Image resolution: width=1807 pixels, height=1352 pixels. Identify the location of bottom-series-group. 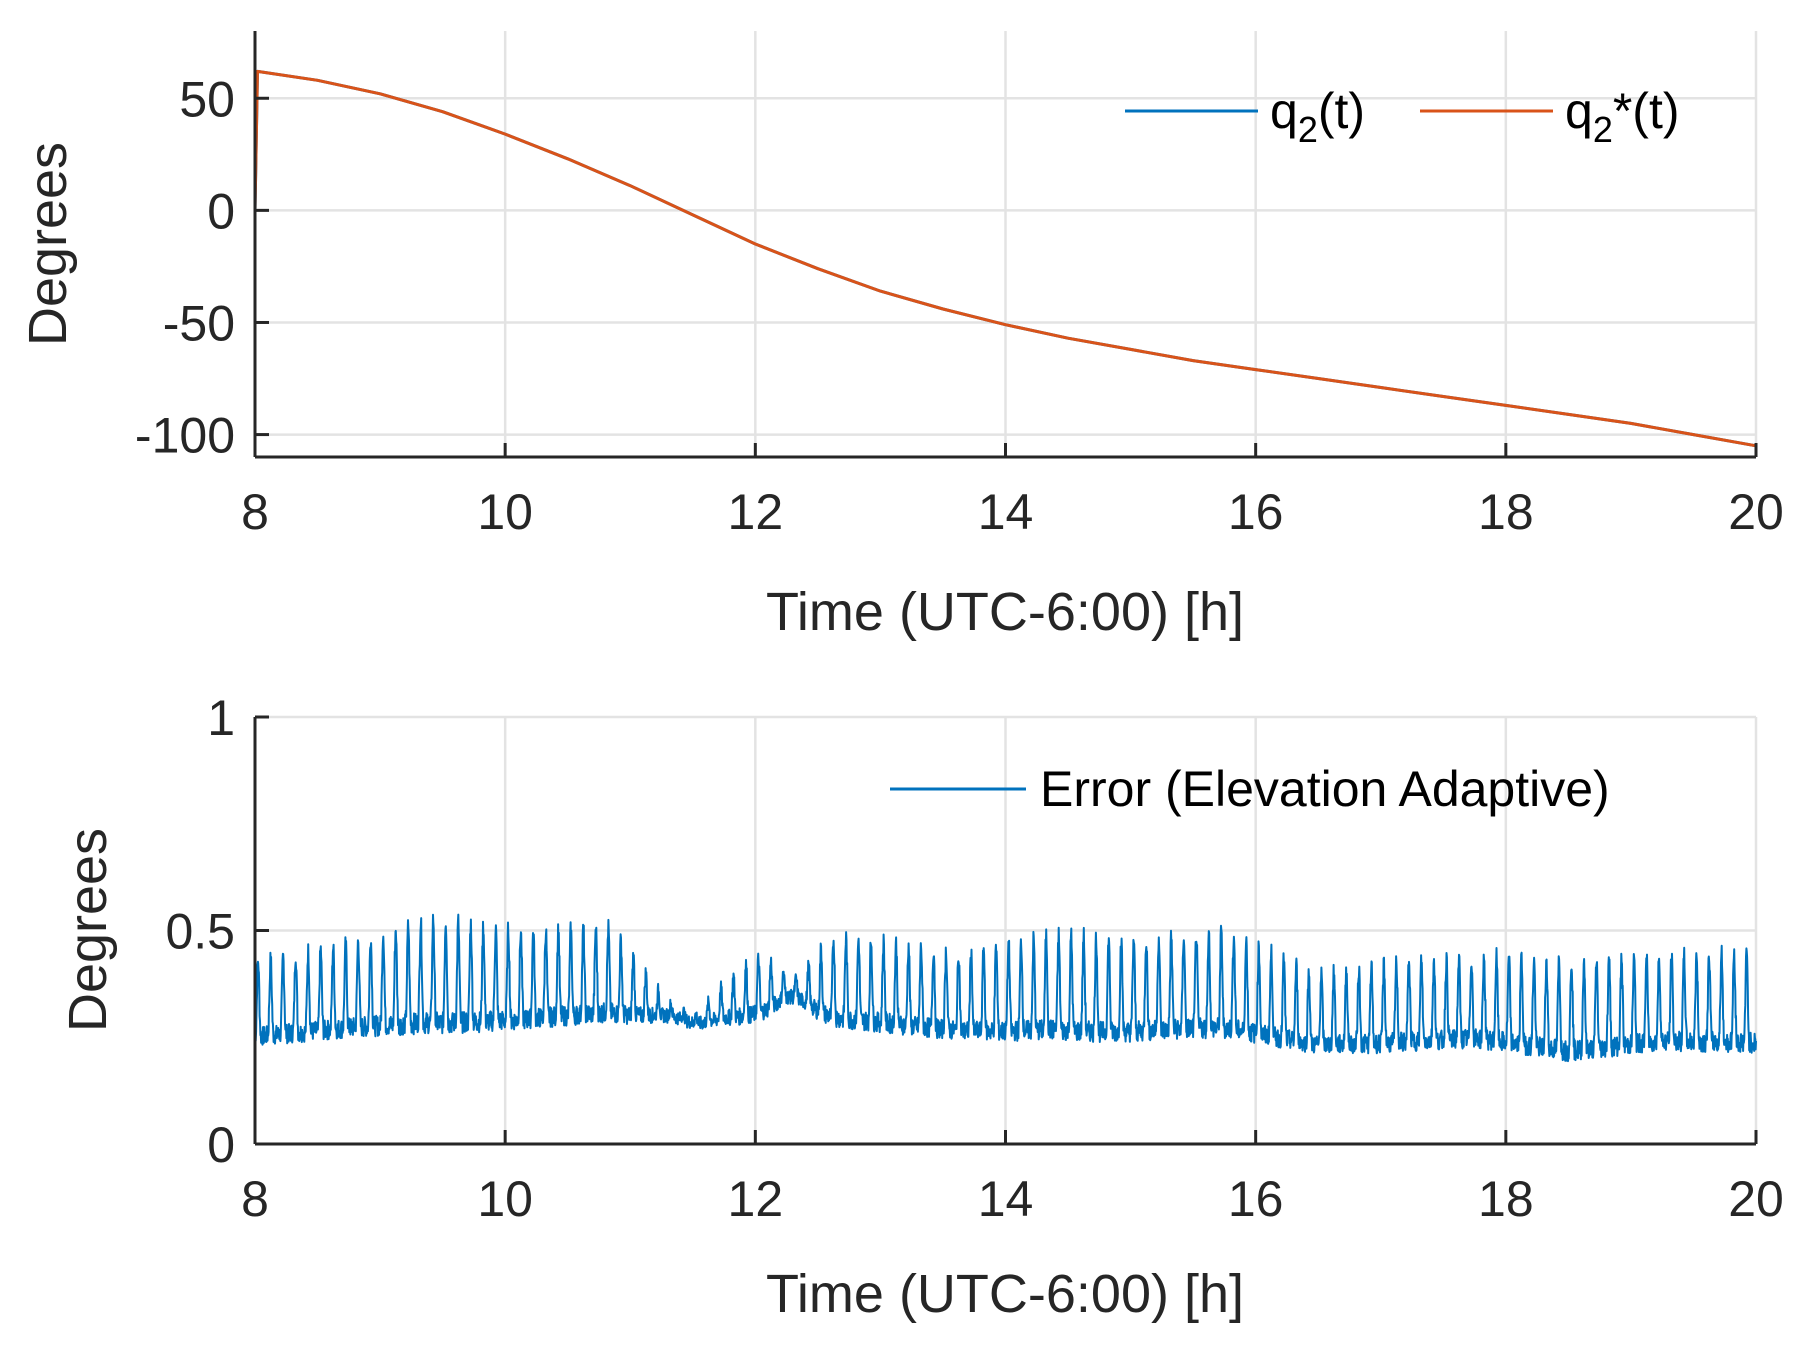
(1005, 1028).